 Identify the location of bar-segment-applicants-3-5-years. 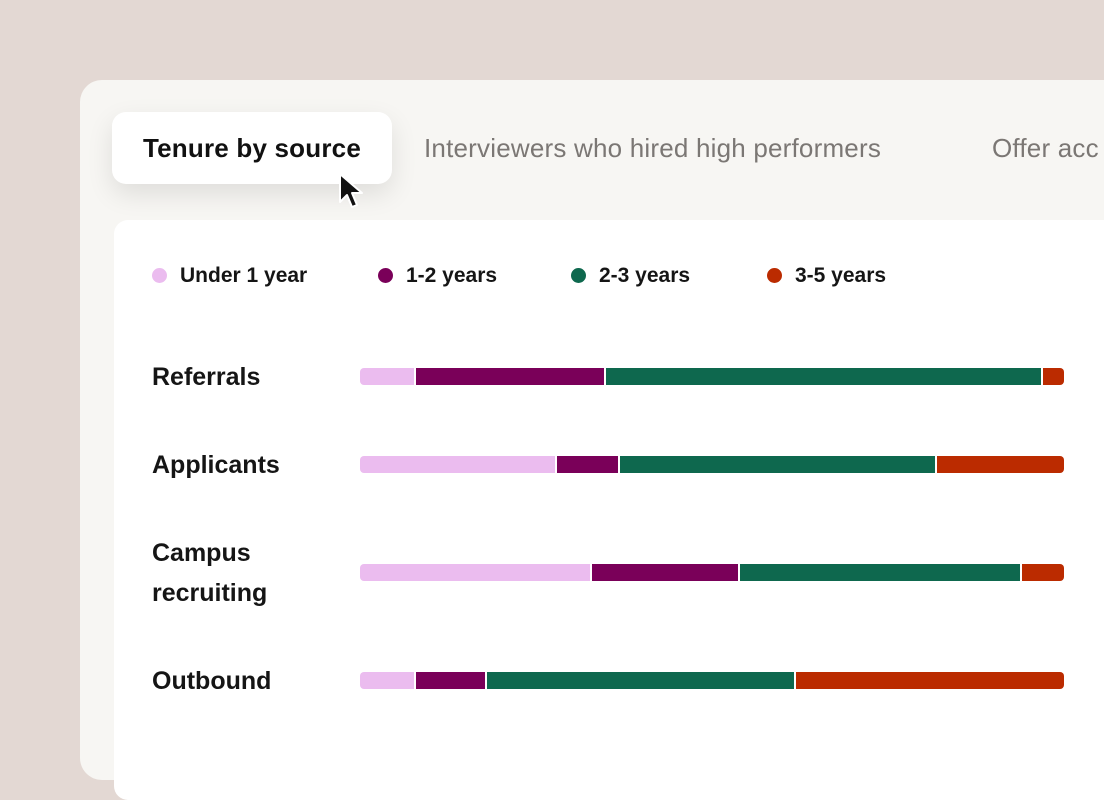
(1000, 464).